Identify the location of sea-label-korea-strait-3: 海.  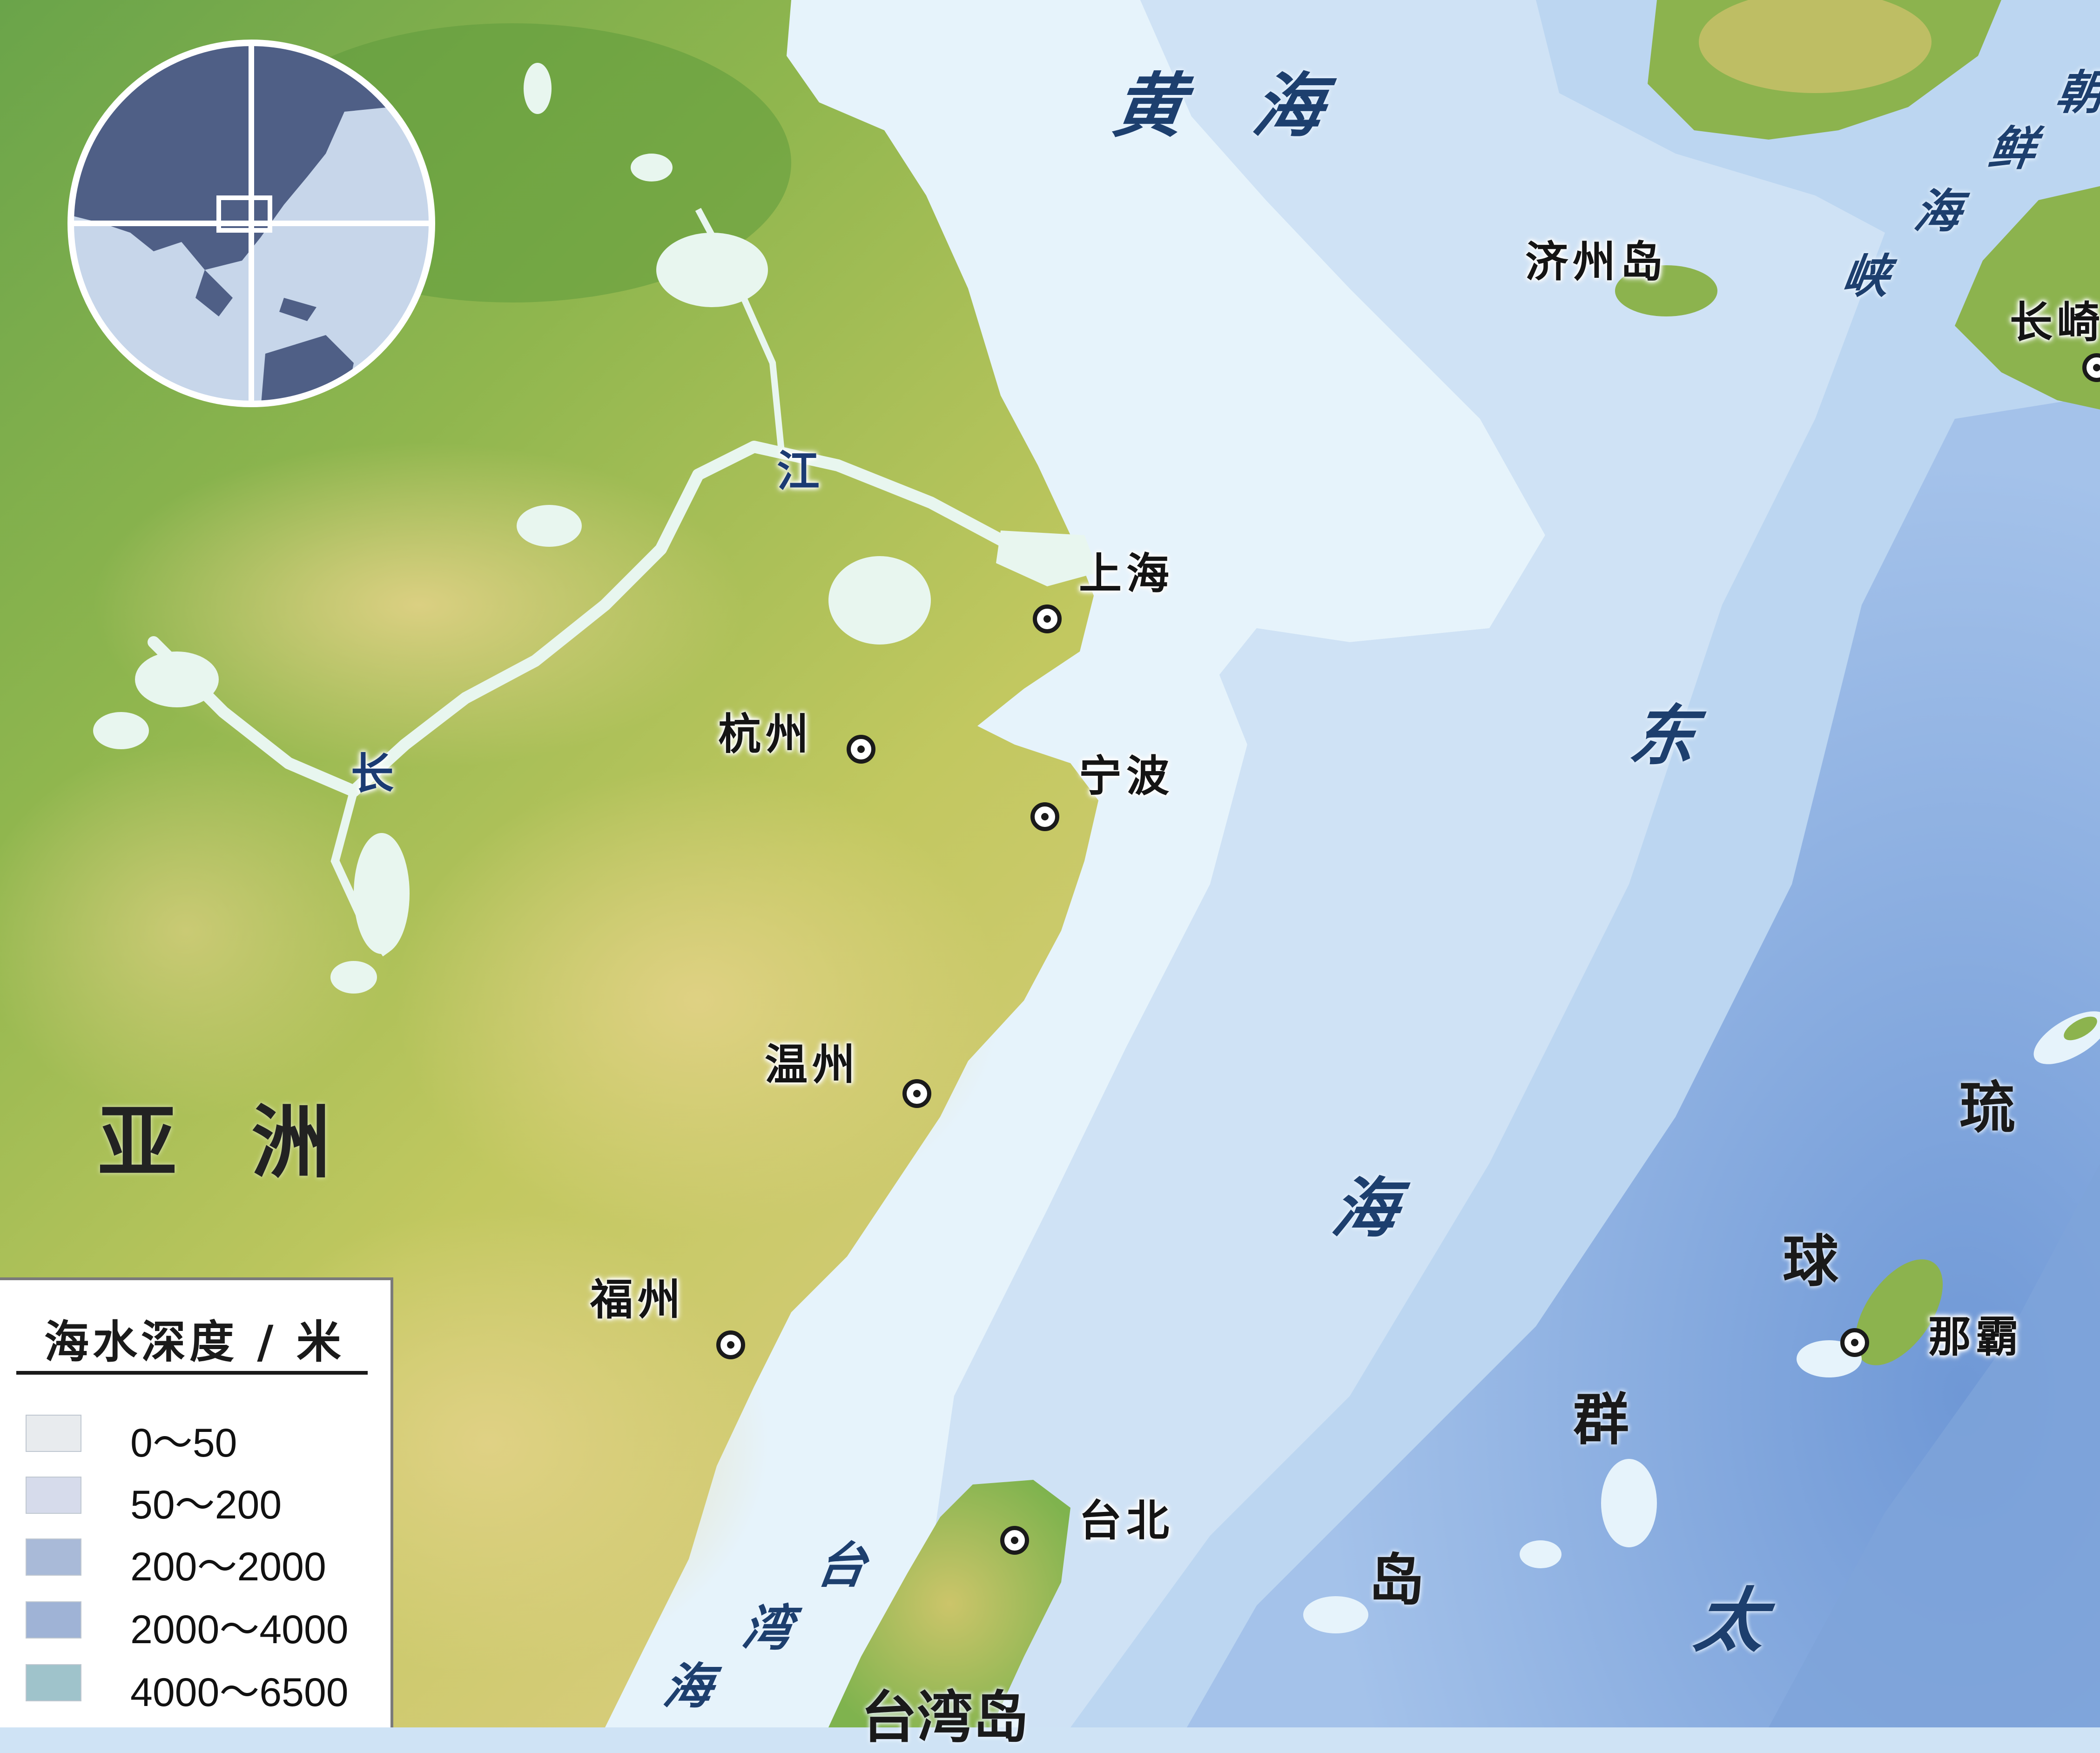
(1938, 211).